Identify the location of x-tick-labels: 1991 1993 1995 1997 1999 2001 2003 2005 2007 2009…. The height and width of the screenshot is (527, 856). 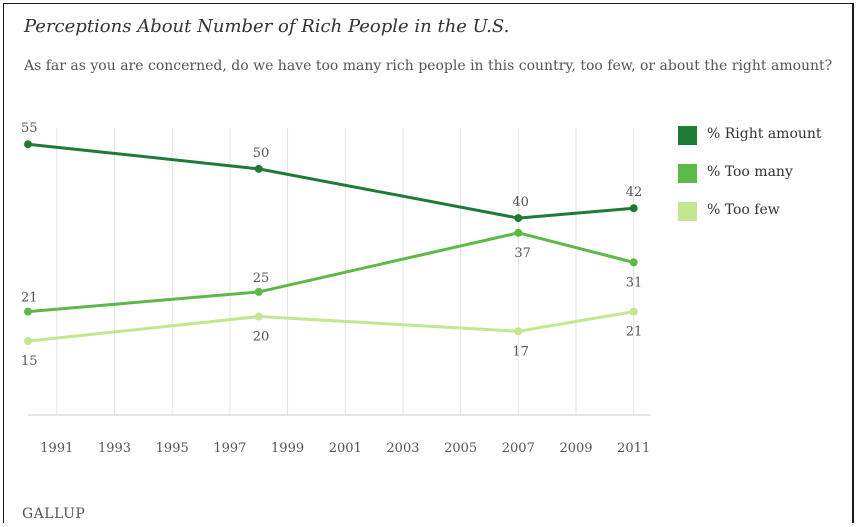
(345, 448).